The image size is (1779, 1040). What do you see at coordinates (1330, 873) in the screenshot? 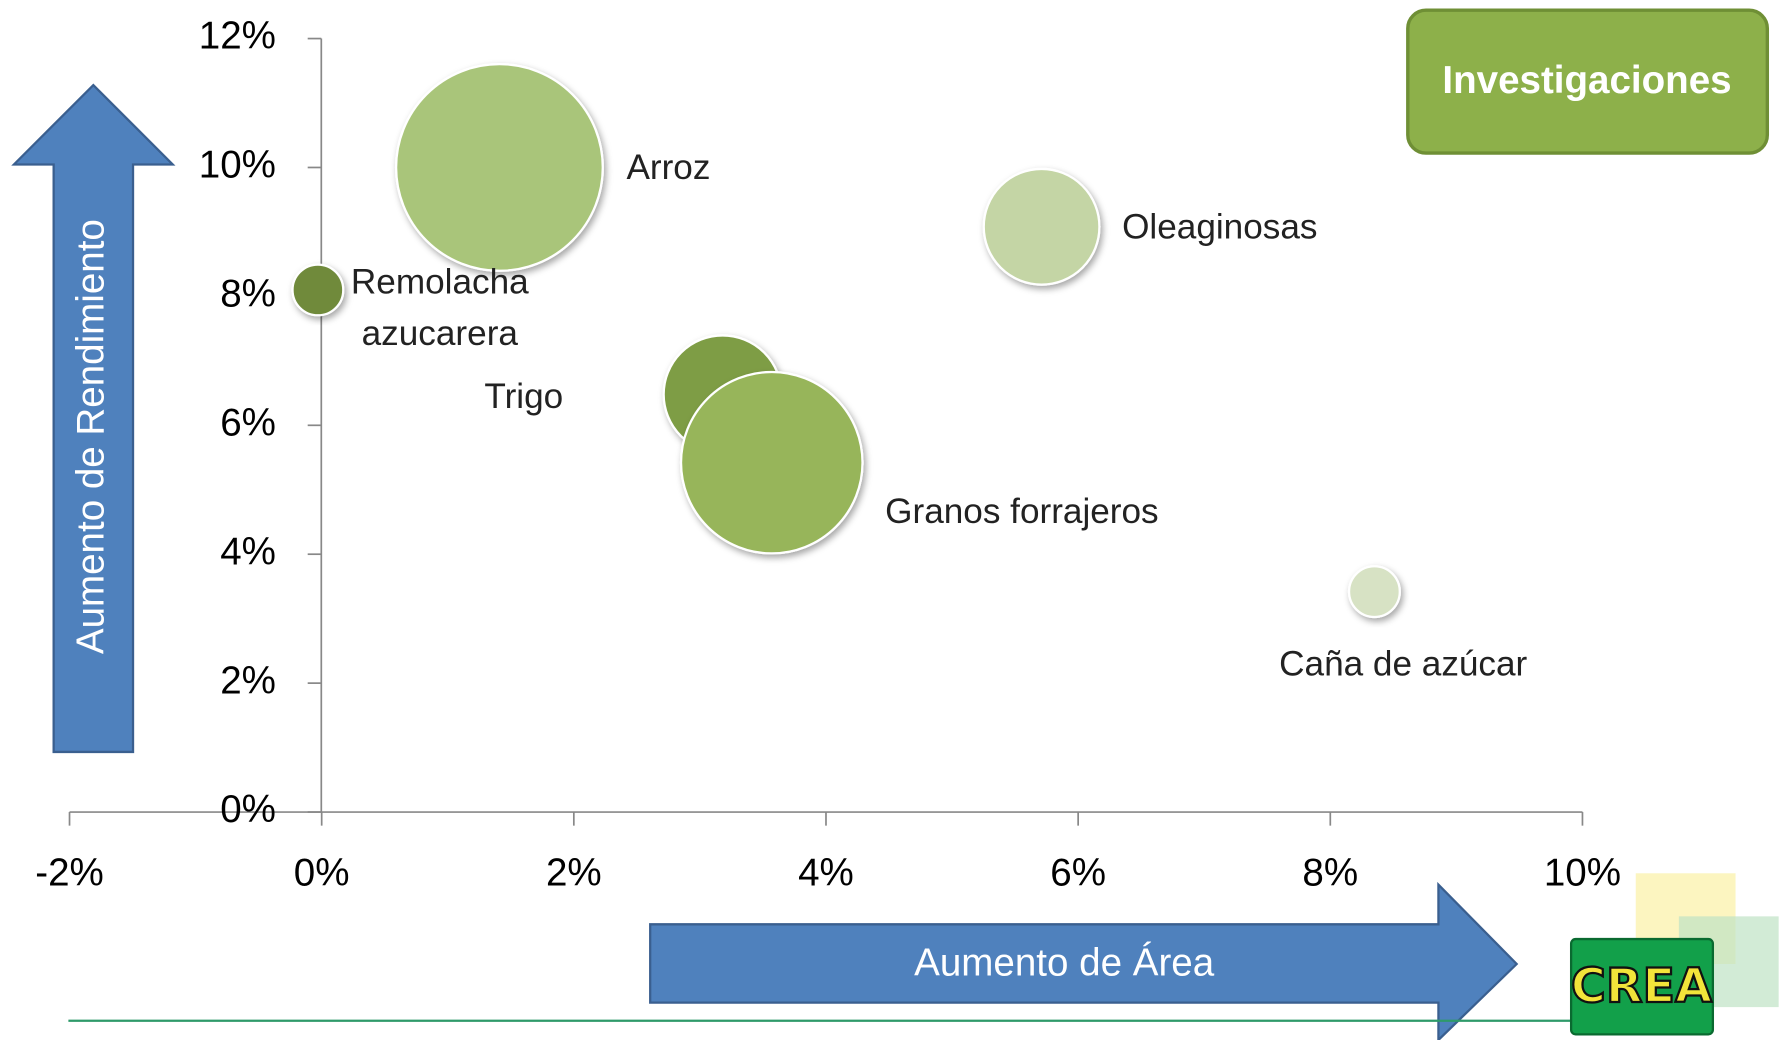
I see `x-tick-label: 8%` at bounding box center [1330, 873].